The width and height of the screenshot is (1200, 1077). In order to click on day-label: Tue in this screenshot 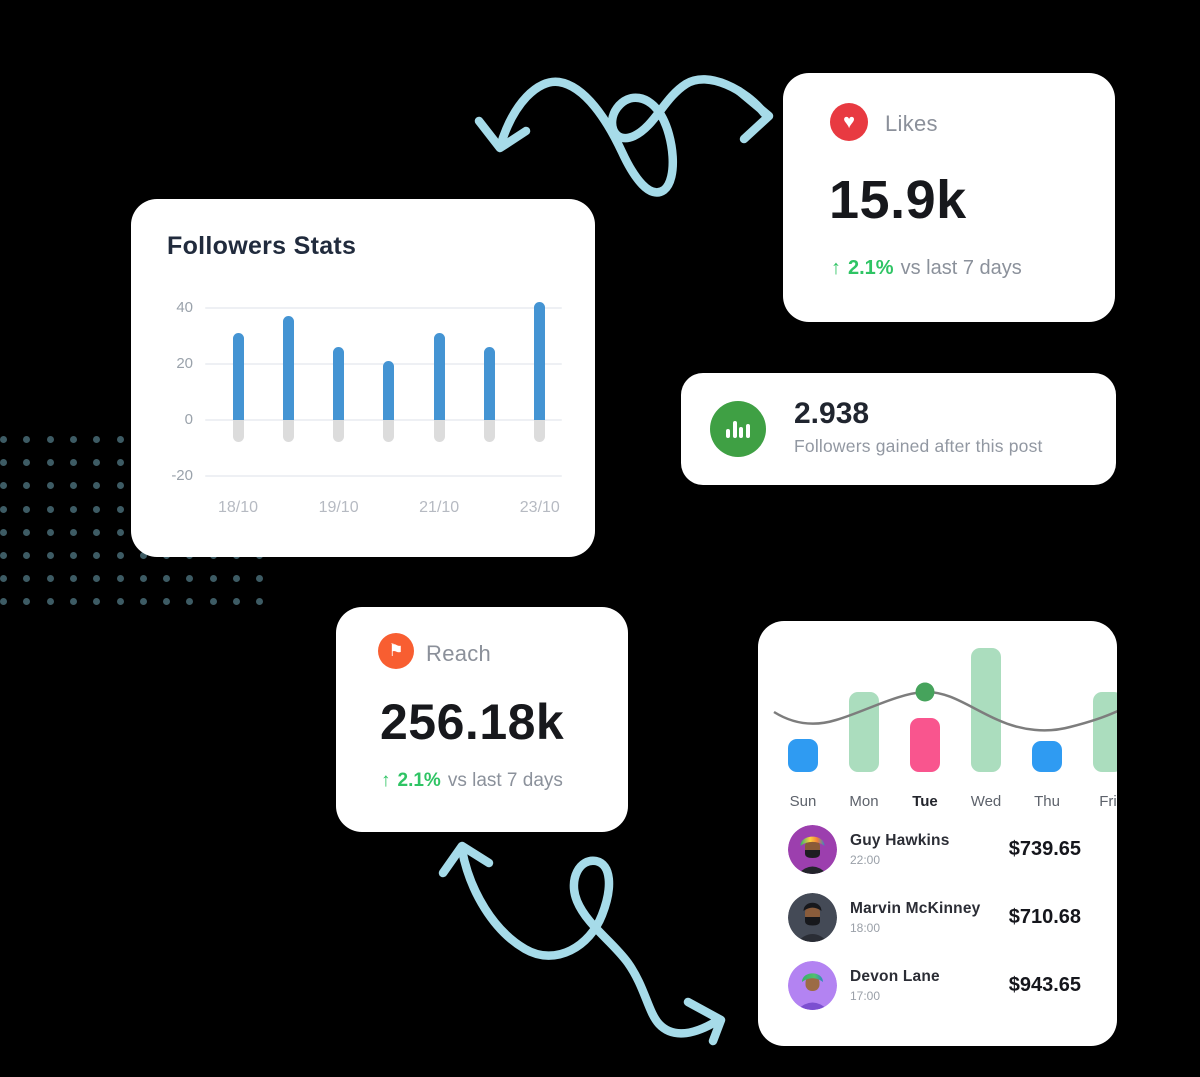, I will do `click(925, 801)`.